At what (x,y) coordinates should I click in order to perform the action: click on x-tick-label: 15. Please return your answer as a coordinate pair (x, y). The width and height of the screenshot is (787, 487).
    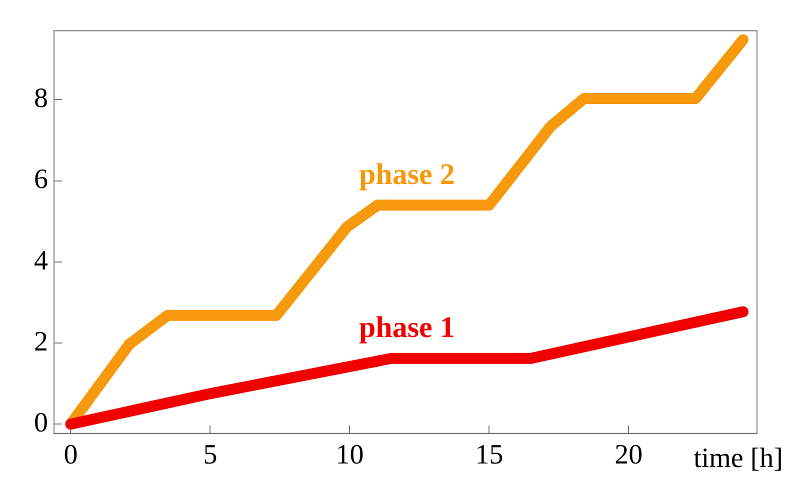
    Looking at the image, I should click on (489, 455).